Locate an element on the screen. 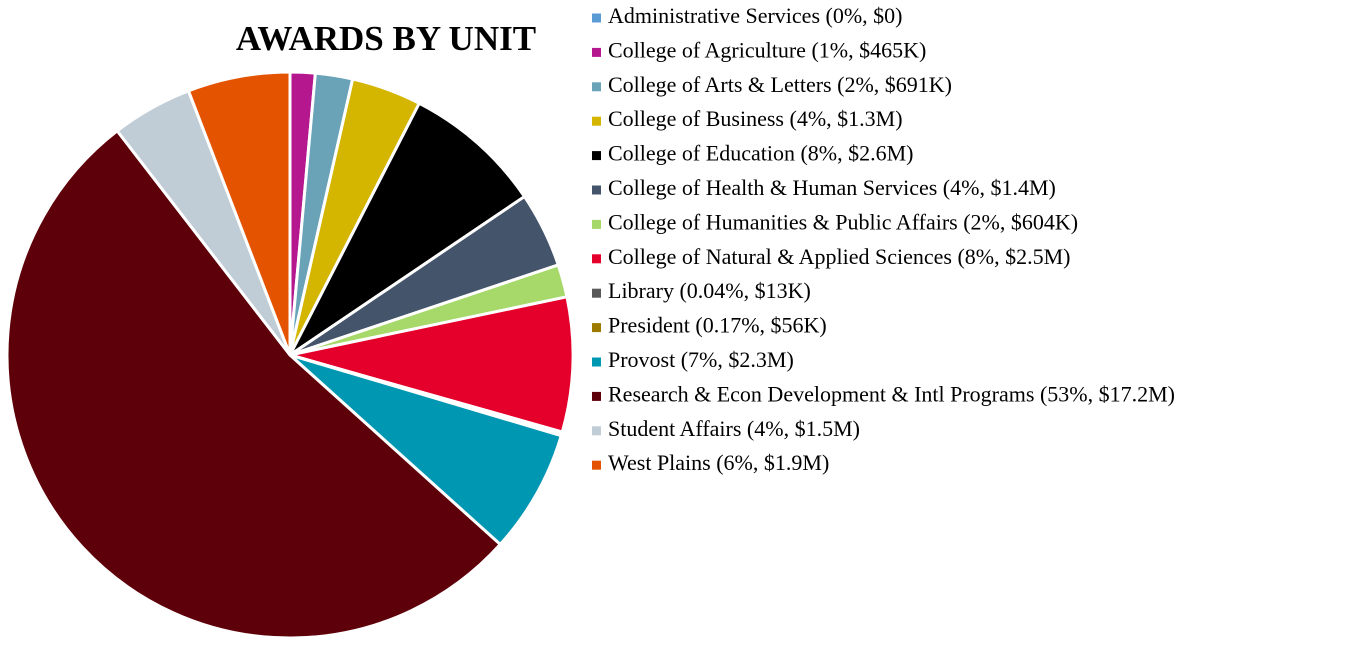 This screenshot has width=1356, height=657. legend-label: College of Agriculture (1%, $465K) is located at coordinates (767, 49).